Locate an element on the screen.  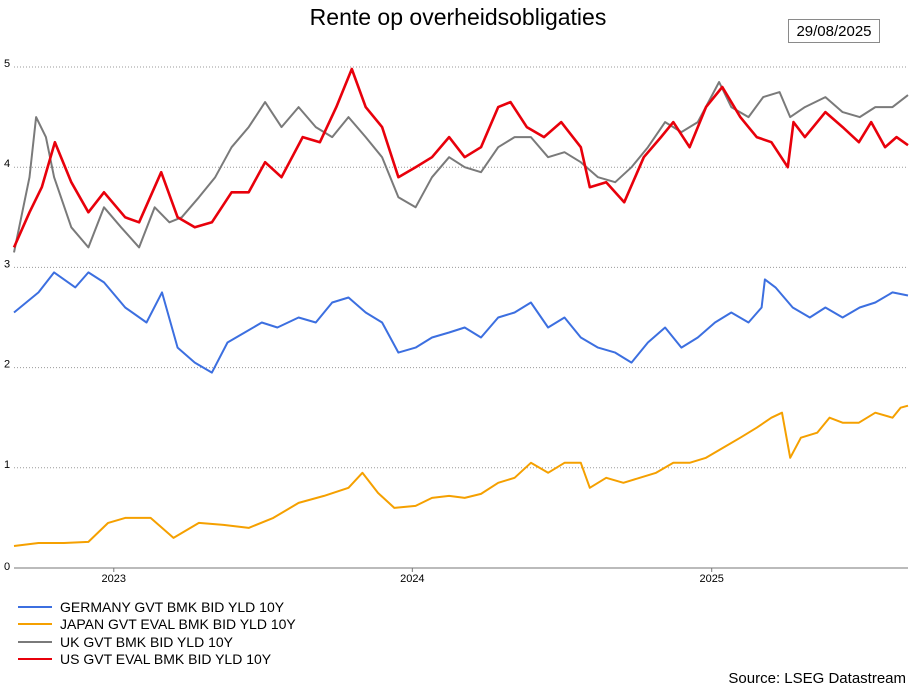
legend-item: US GVT EVAL BMK BID YLD 10Y is located at coordinates (157, 660).